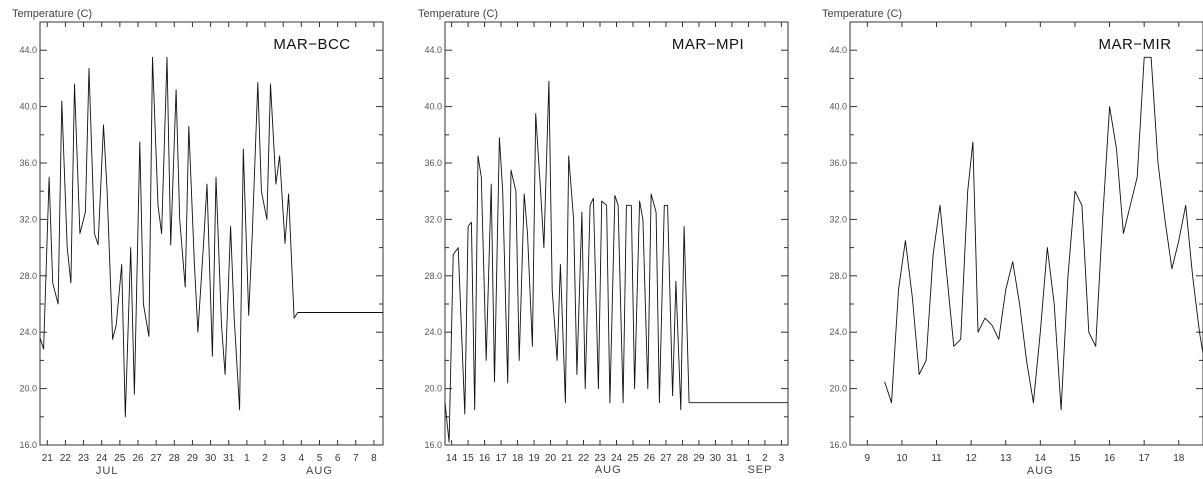 Image resolution: width=1203 pixels, height=479 pixels. What do you see at coordinates (936, 458) in the screenshot?
I see `x-tick-label: 11` at bounding box center [936, 458].